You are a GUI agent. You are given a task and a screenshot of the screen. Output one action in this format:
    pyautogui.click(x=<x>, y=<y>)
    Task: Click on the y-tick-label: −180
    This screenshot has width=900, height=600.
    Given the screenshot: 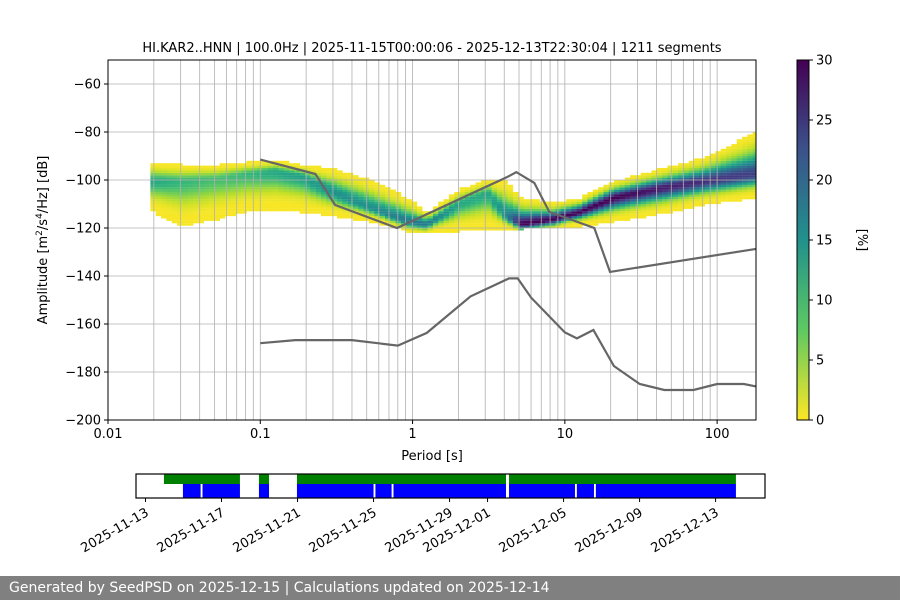 What is the action you would take?
    pyautogui.click(x=83, y=373)
    